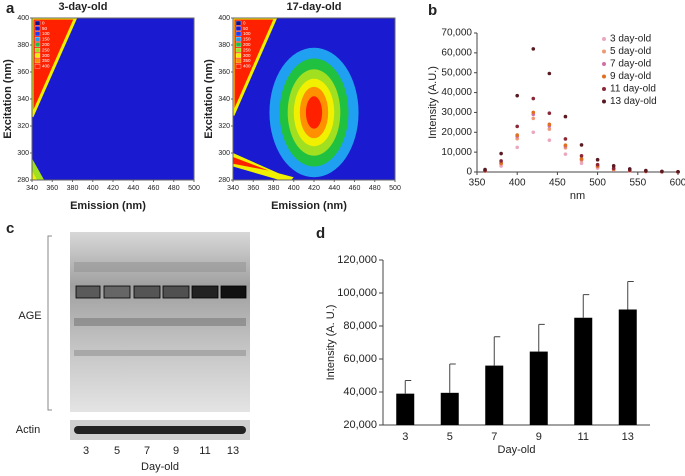 This screenshot has width=685, height=476. Describe the element at coordinates (160, 467) in the screenshot. I see `x-axis-label: Day-old` at that location.